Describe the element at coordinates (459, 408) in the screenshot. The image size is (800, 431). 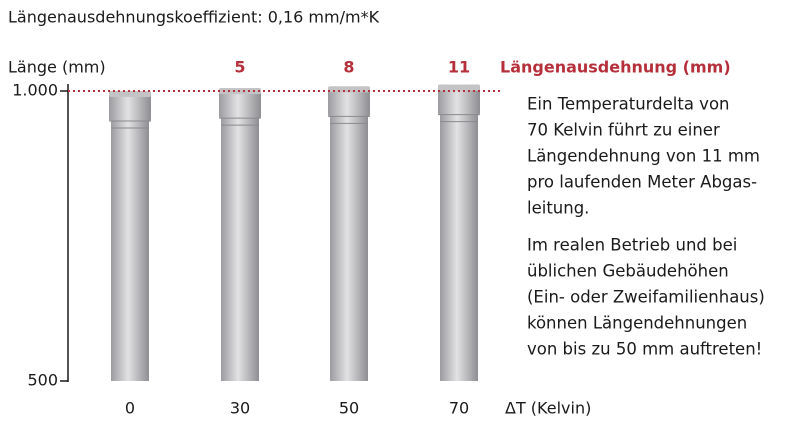
I see `x-tick-label: 70` at that location.